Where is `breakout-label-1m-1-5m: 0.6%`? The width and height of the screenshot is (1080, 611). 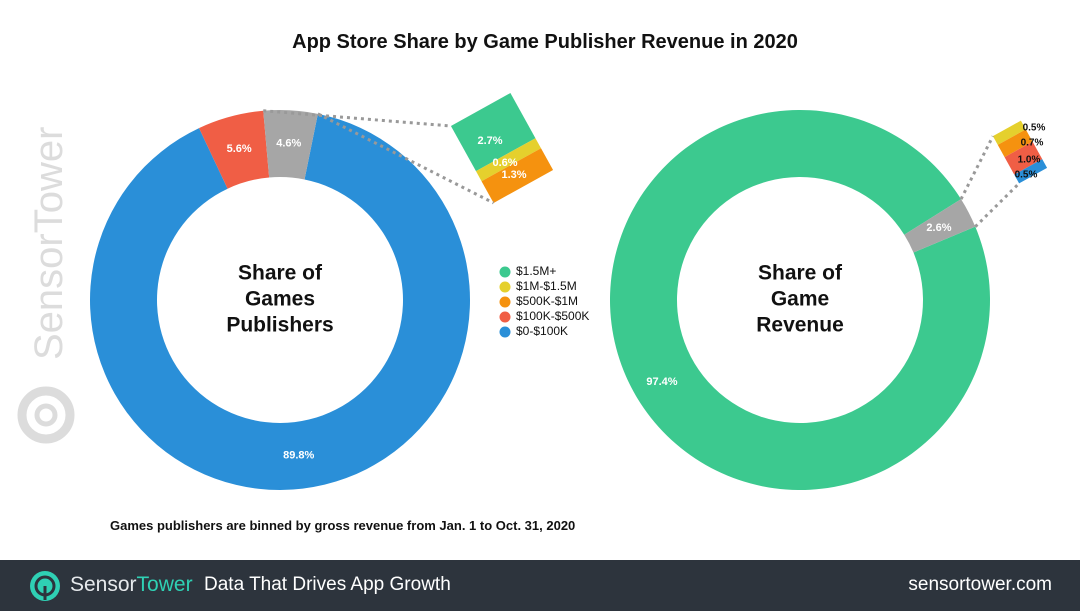
breakout-label-1m-1-5m: 0.6% is located at coordinates (504, 163).